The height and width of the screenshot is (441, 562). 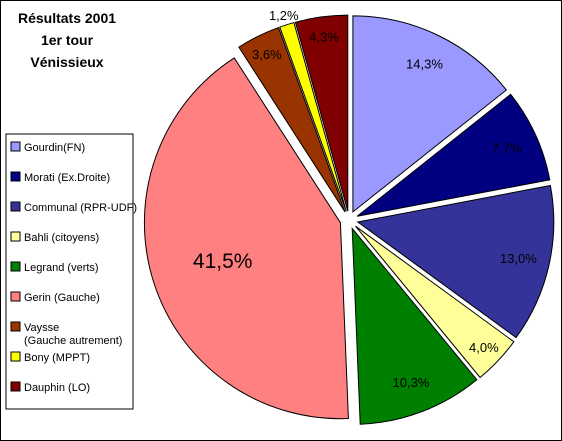 I want to click on legend-label-3: Communal (RPR-UDF), so click(x=80, y=208).